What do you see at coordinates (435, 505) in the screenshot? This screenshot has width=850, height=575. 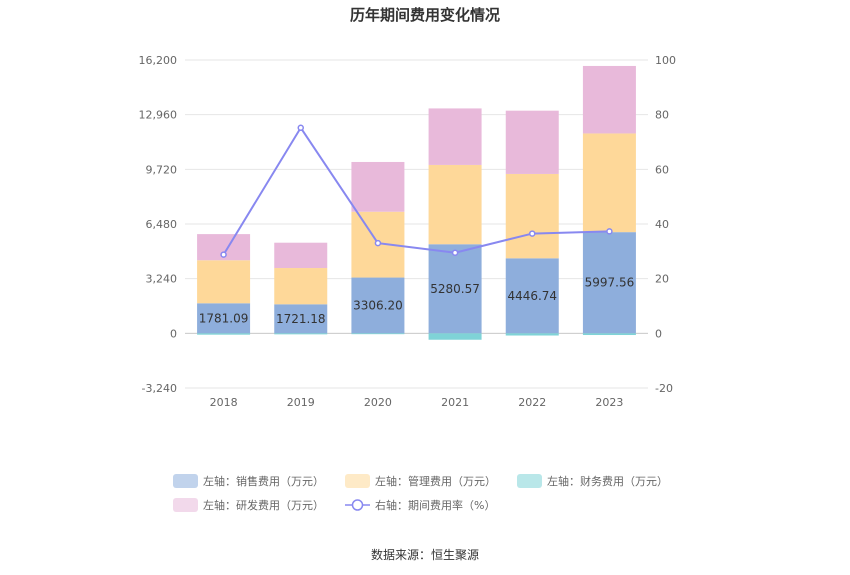 I see `legend-label: 右轴：期间费用率（%）` at bounding box center [435, 505].